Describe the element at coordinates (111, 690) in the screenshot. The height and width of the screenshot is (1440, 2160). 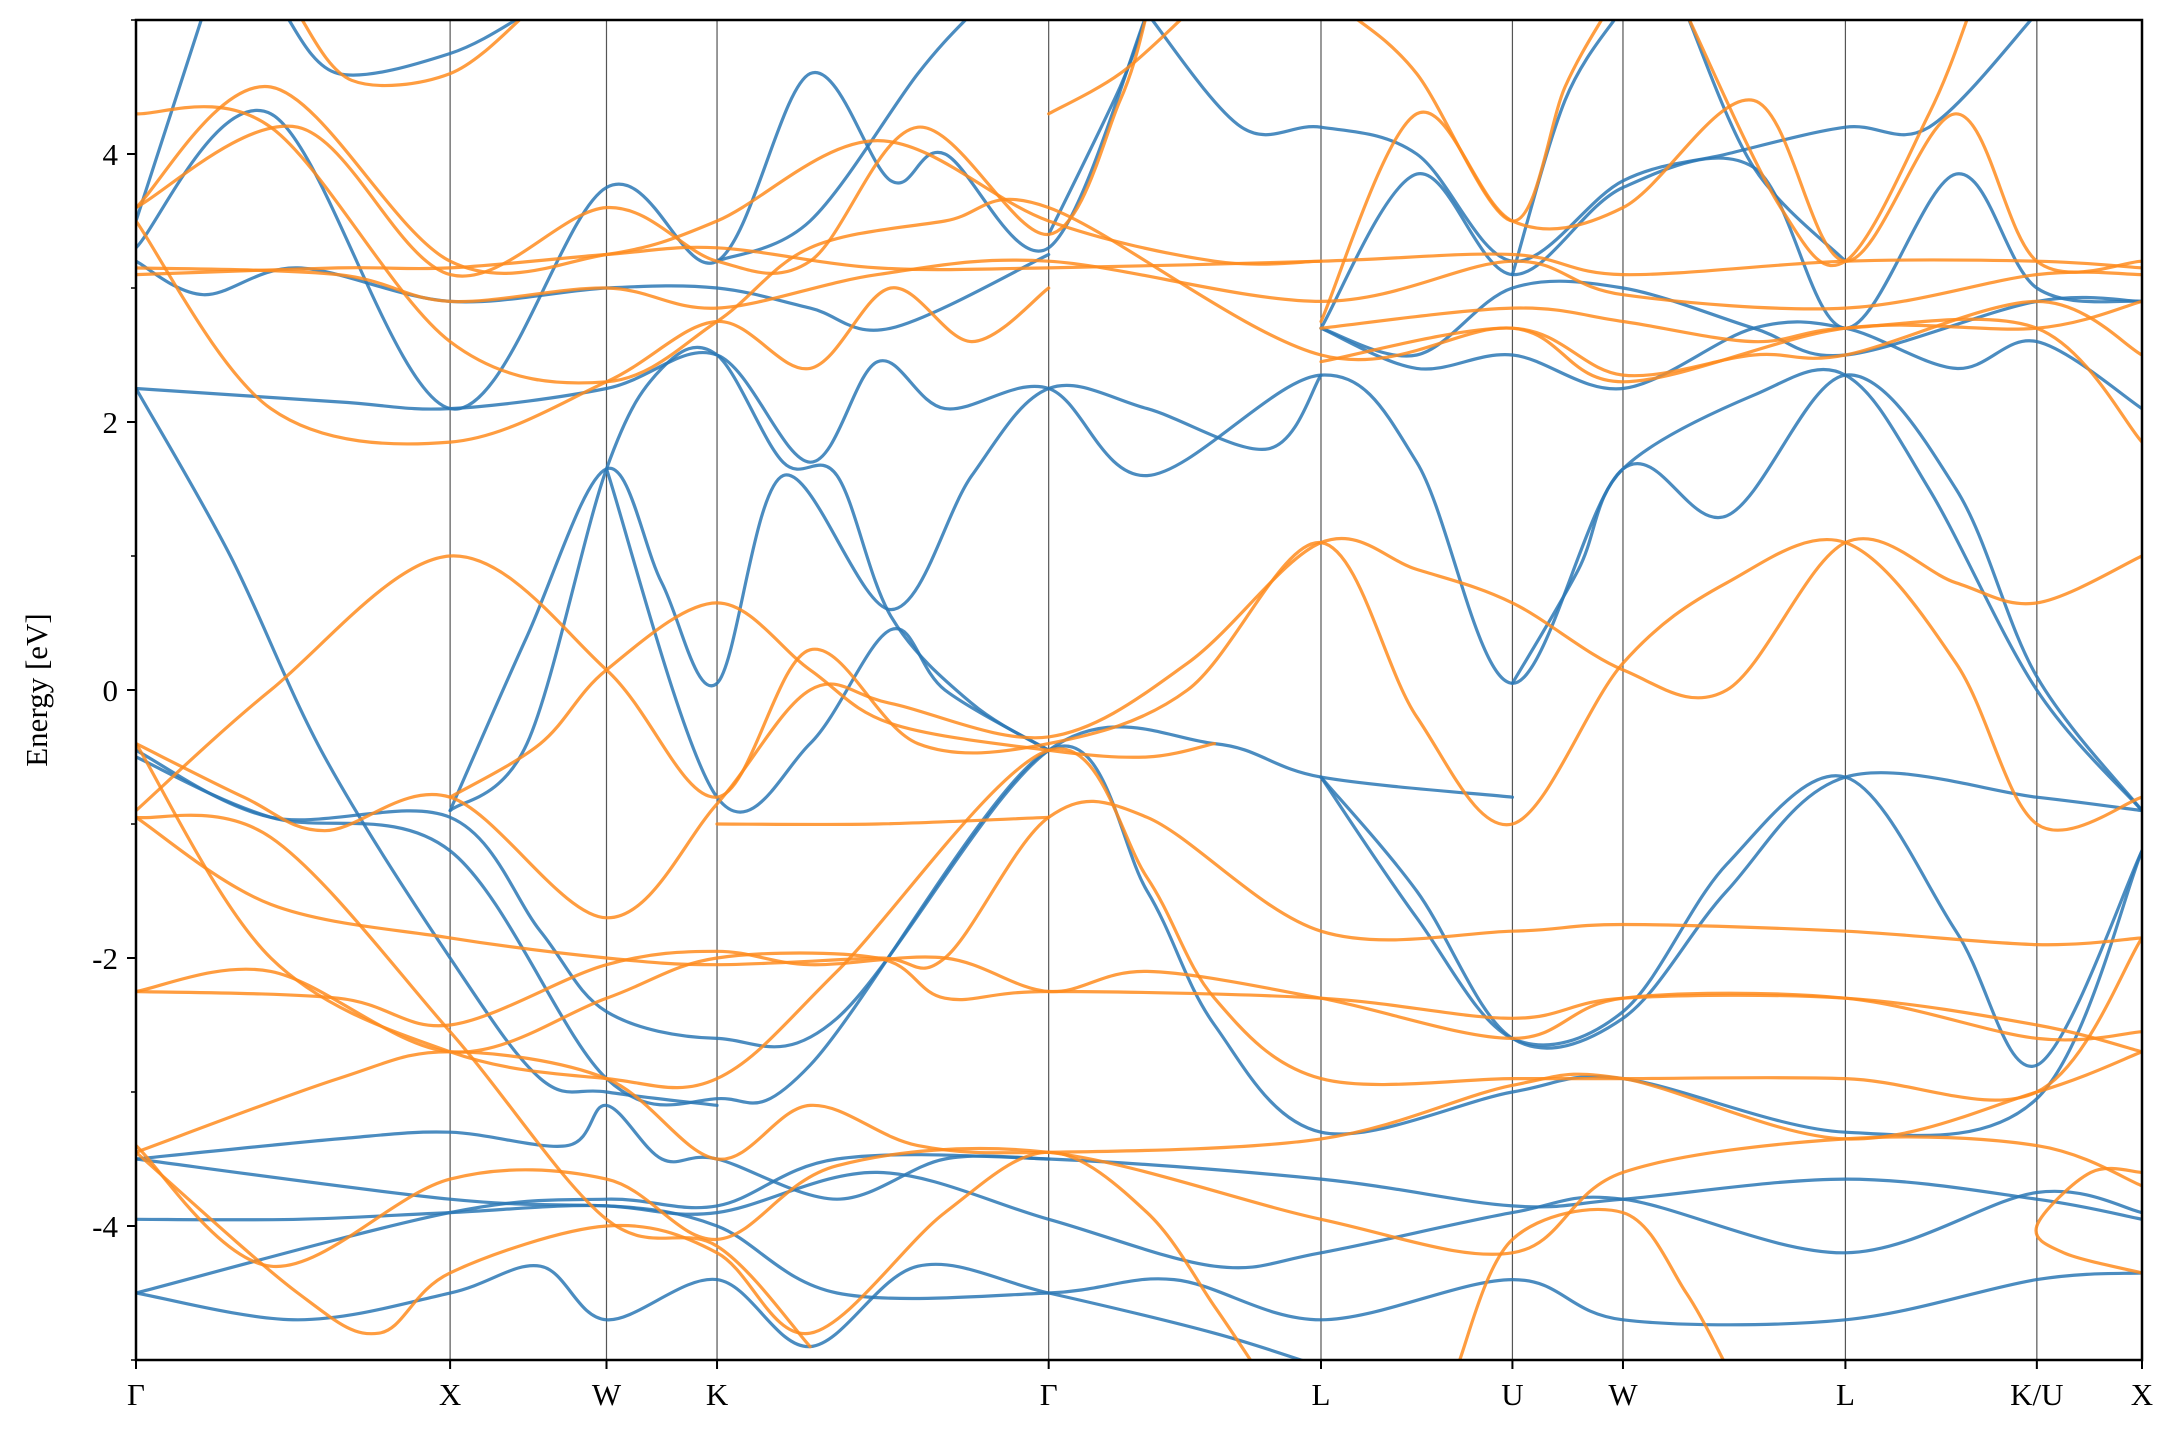
I see `y-tick-label-2: 0` at that location.